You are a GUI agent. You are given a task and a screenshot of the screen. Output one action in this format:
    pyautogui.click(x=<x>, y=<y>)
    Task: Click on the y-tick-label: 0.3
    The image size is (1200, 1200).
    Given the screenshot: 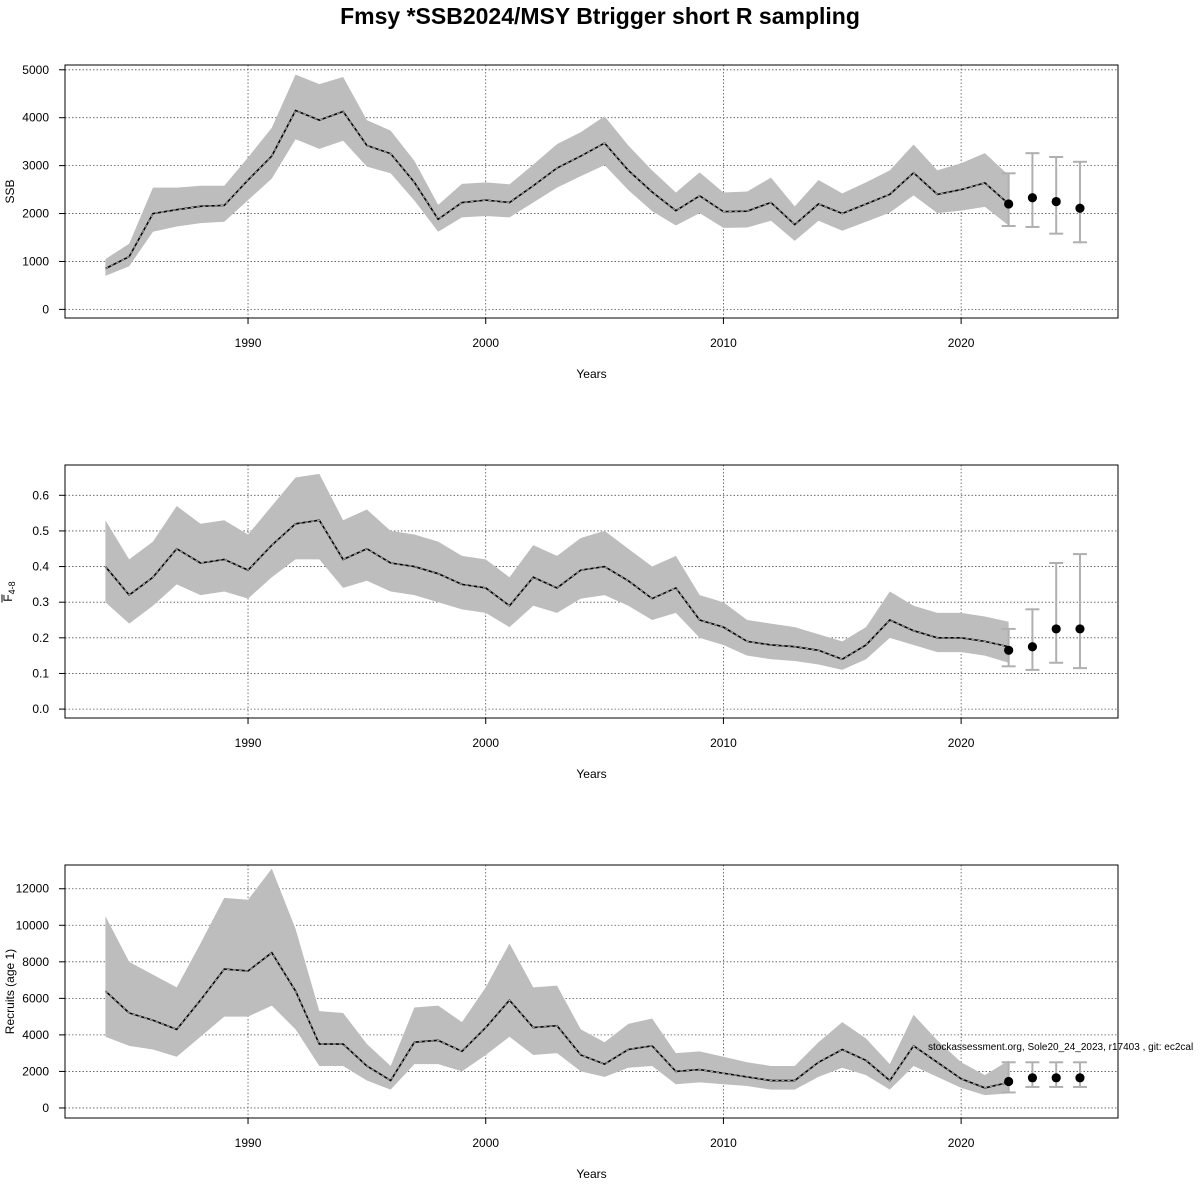 What is the action you would take?
    pyautogui.click(x=40, y=602)
    